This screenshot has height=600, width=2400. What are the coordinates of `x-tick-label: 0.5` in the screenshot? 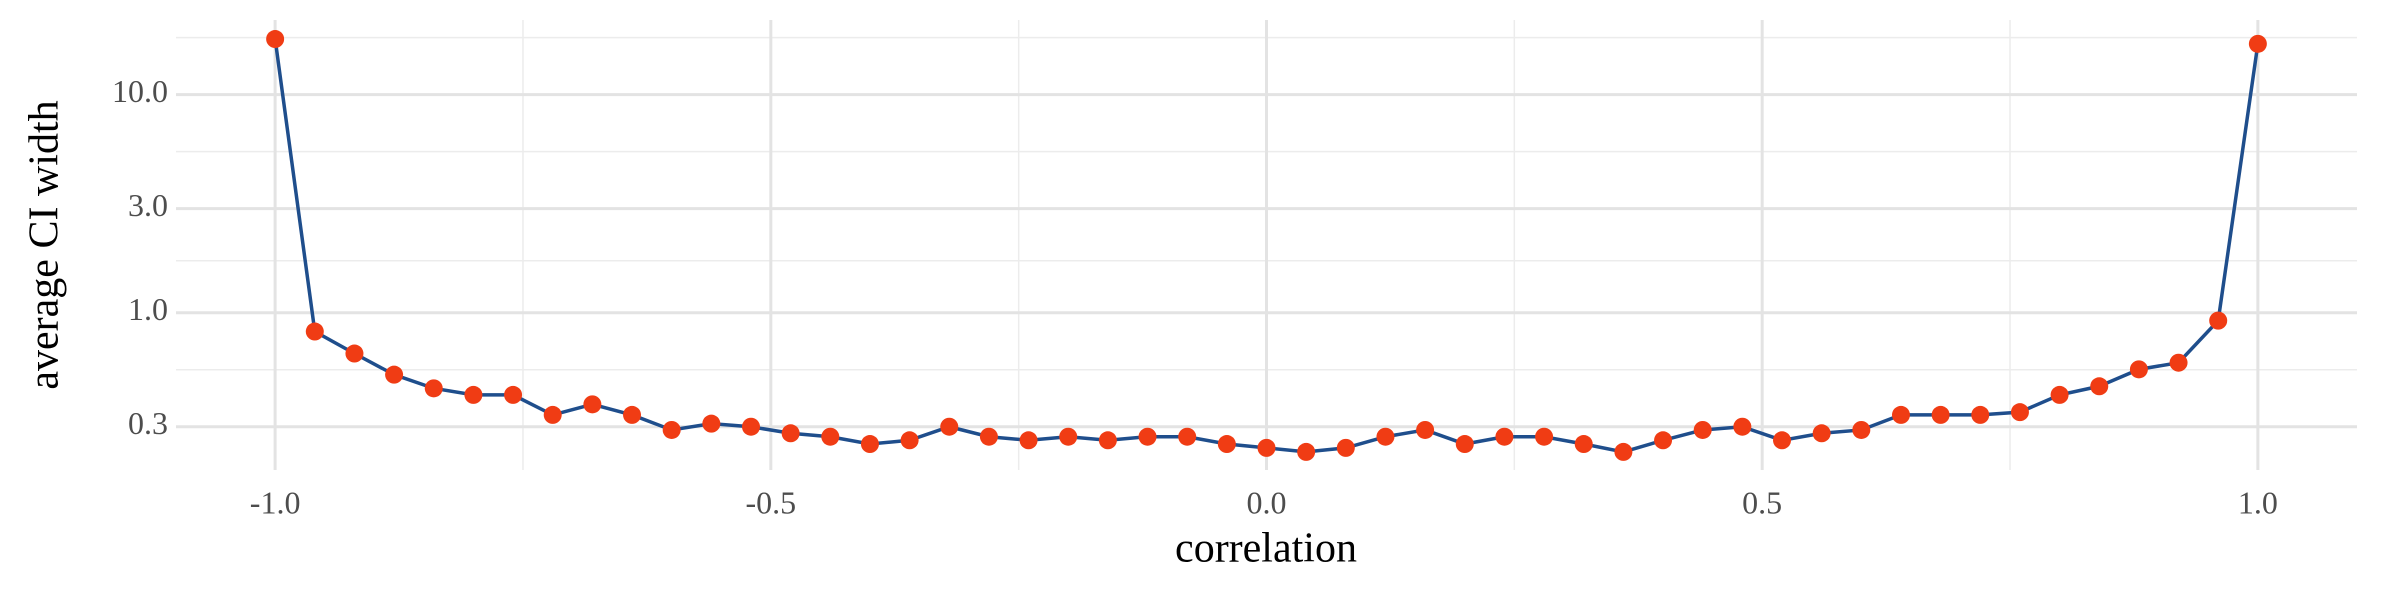 It's located at (1762, 502).